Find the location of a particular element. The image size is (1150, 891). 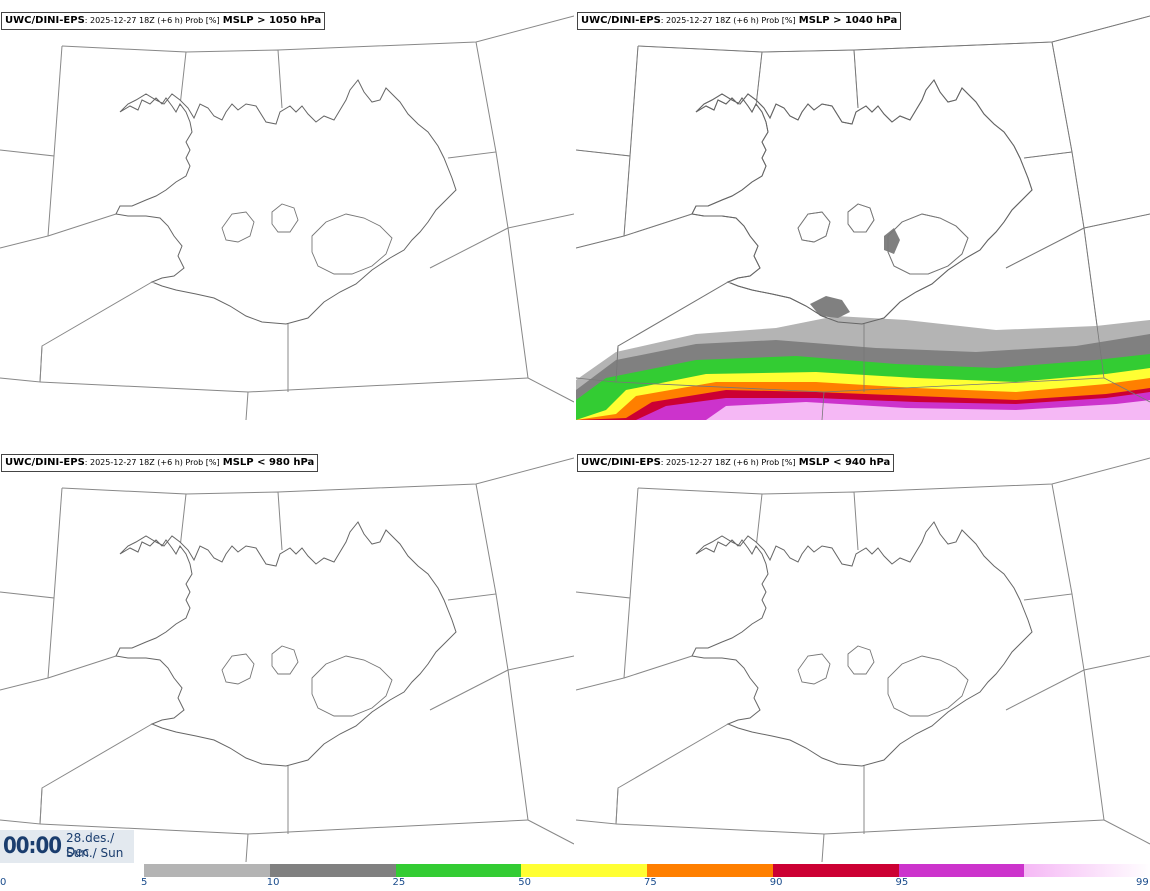

probability-colorbar is located at coordinates (647, 870).